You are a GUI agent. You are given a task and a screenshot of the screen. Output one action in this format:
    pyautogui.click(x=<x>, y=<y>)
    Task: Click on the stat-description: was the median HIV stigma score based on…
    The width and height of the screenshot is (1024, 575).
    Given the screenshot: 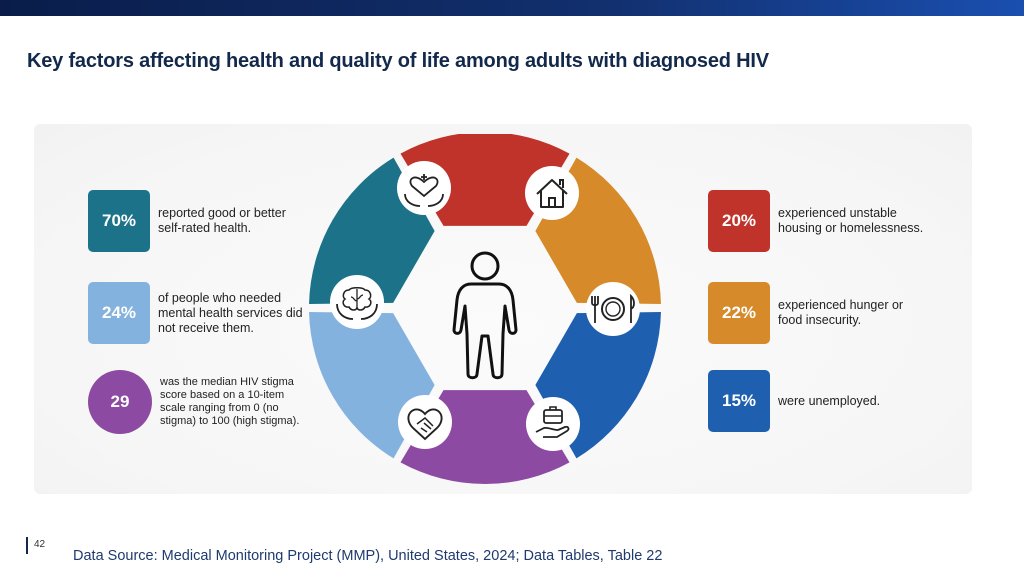 What is the action you would take?
    pyautogui.click(x=230, y=401)
    